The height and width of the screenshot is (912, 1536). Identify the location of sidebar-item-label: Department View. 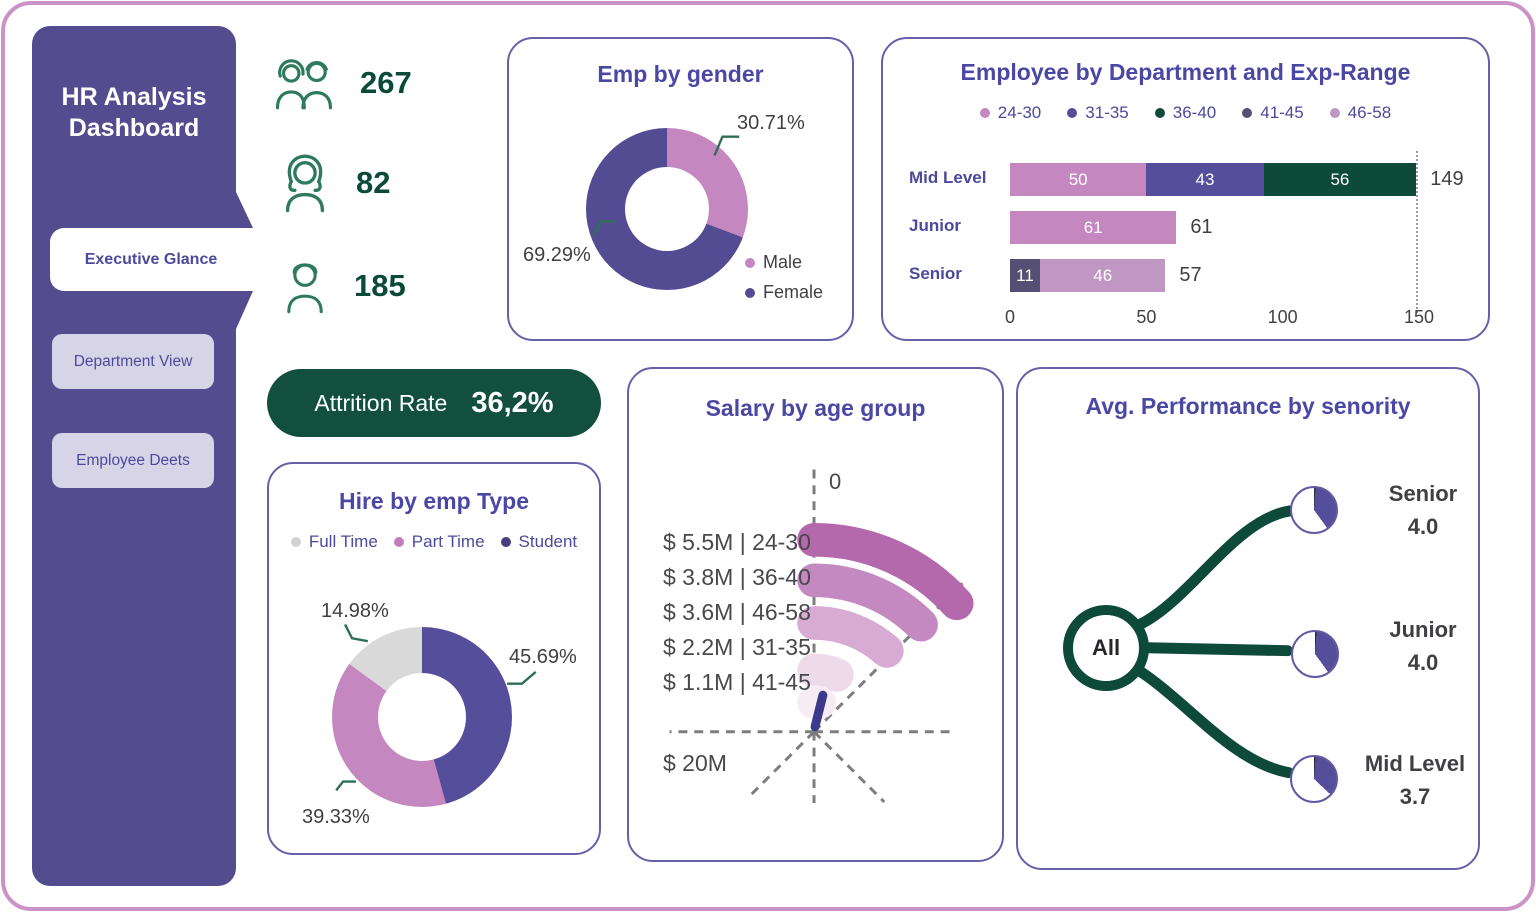
(133, 361).